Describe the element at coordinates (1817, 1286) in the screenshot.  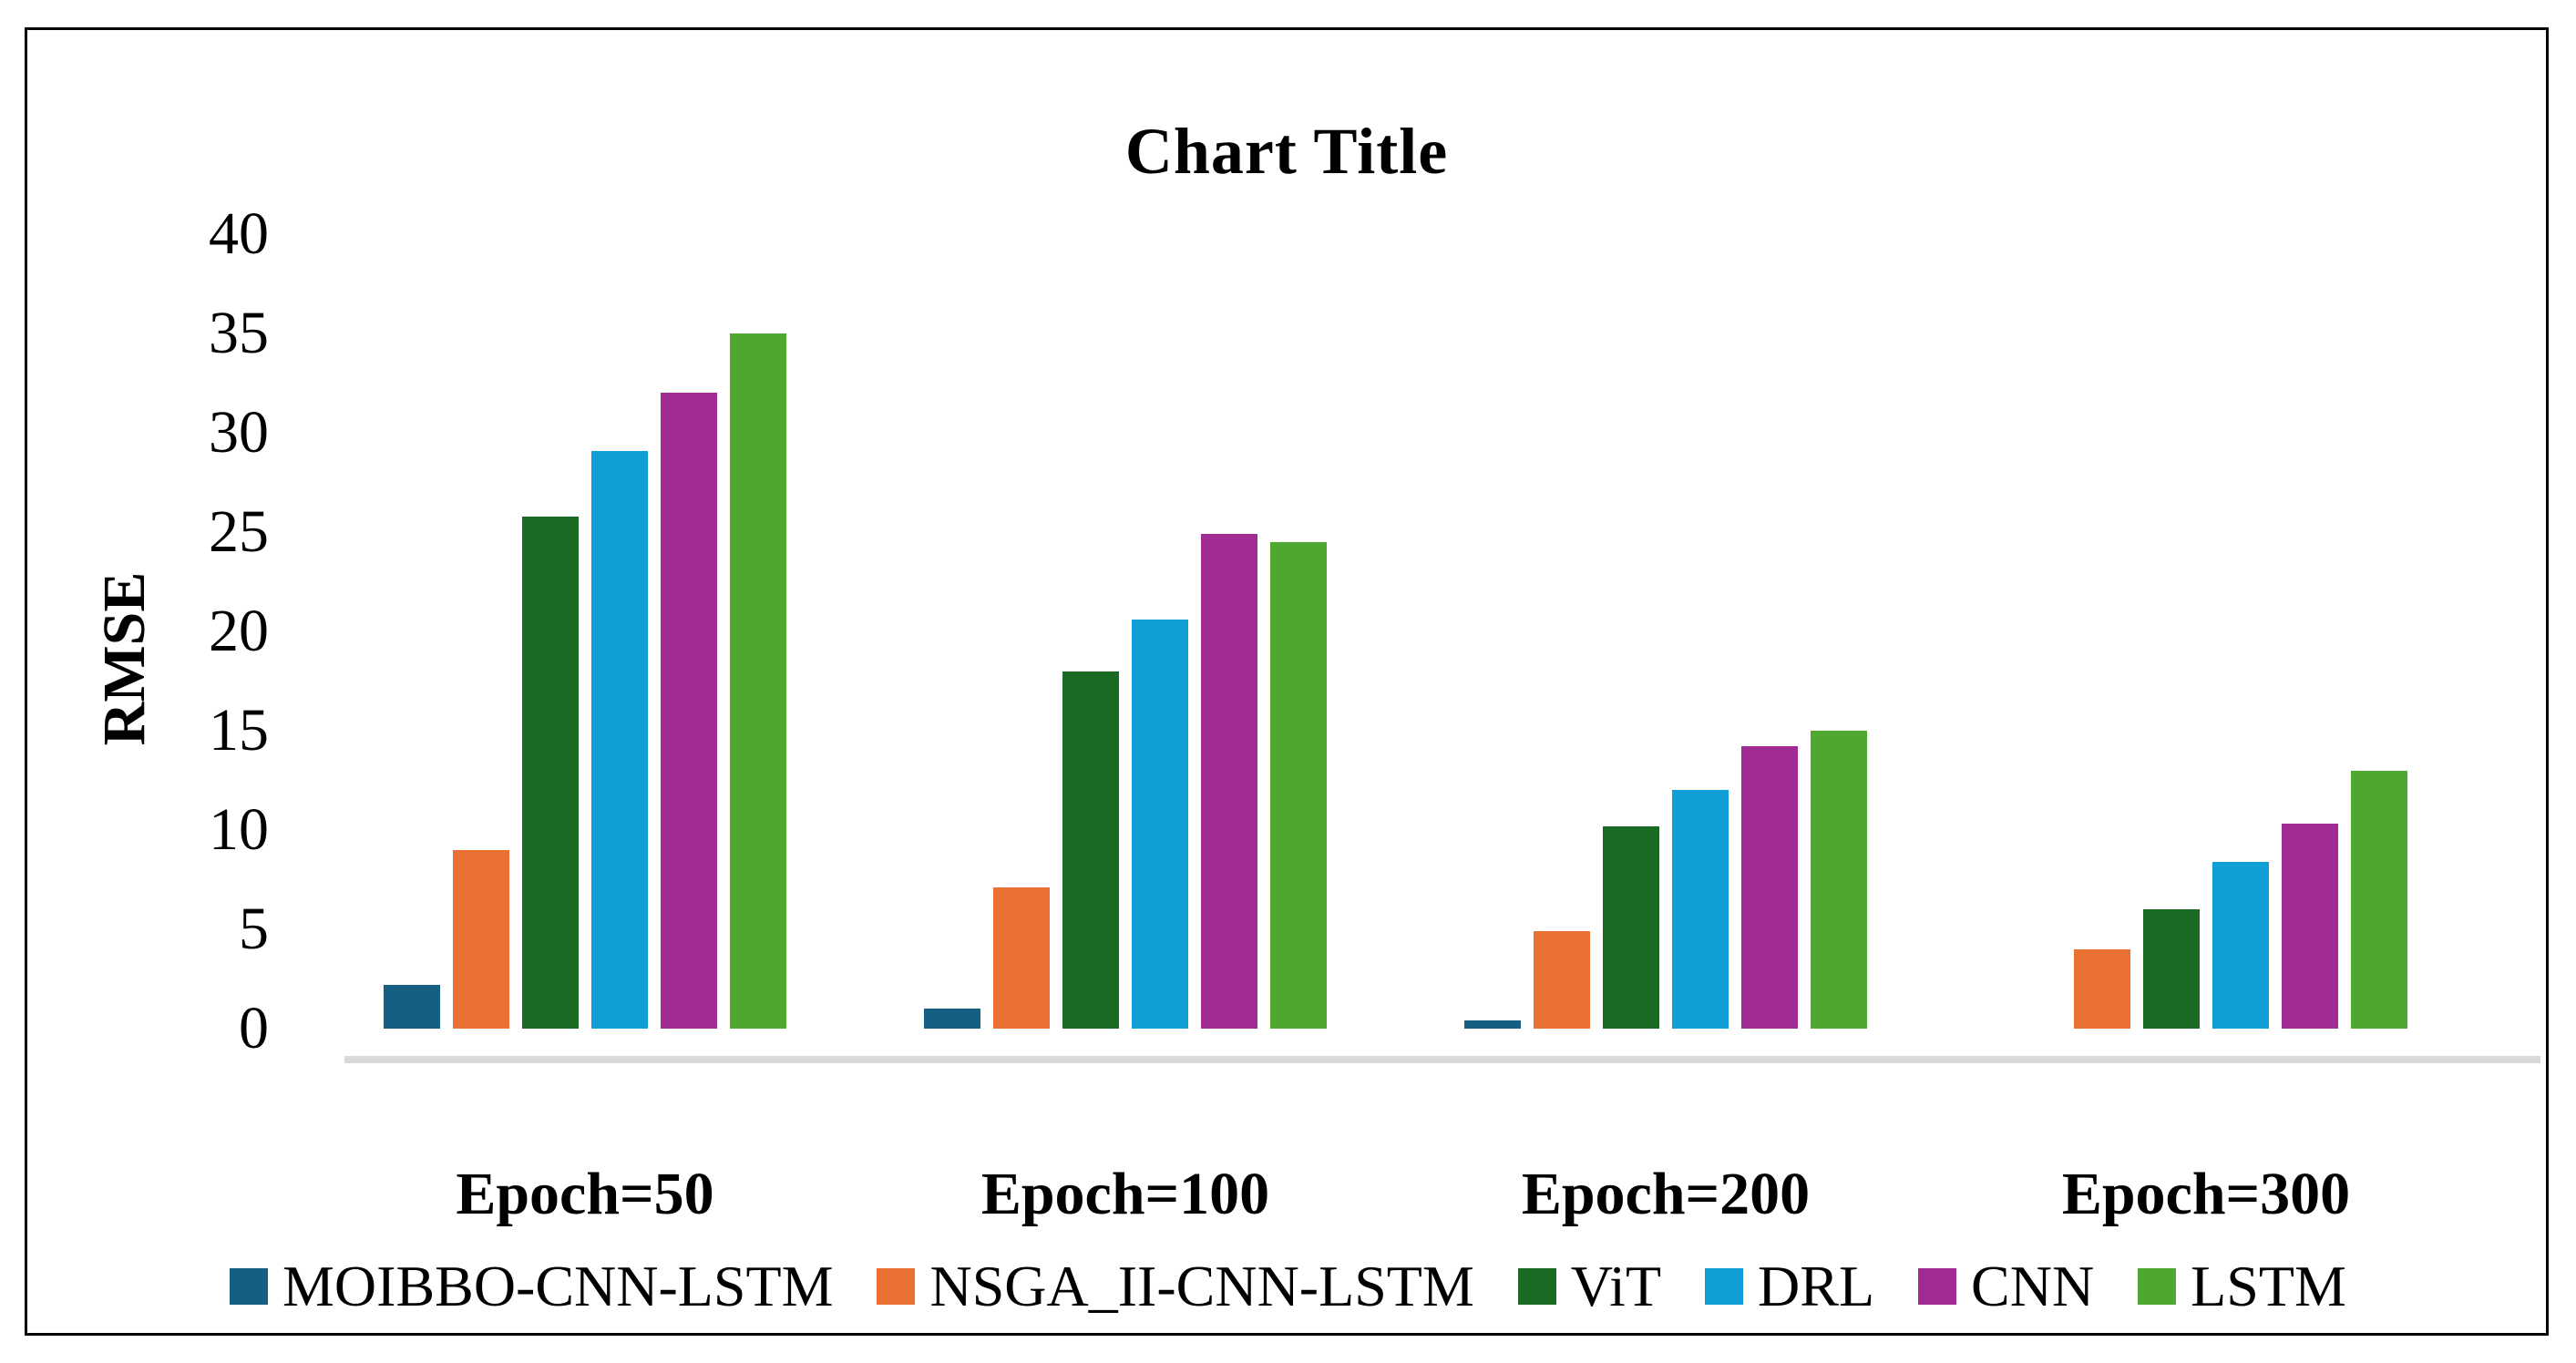
I see `legend-label: DRL` at that location.